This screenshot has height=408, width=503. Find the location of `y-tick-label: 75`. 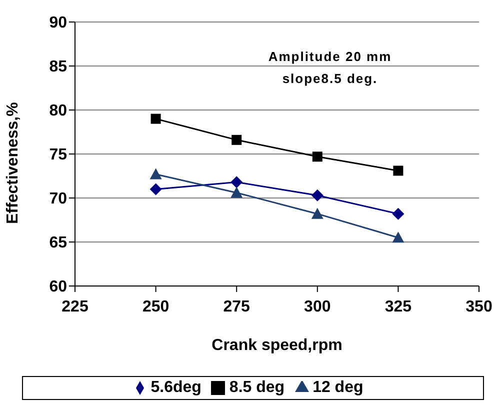

y-tick-label: 75 is located at coordinates (58, 155).